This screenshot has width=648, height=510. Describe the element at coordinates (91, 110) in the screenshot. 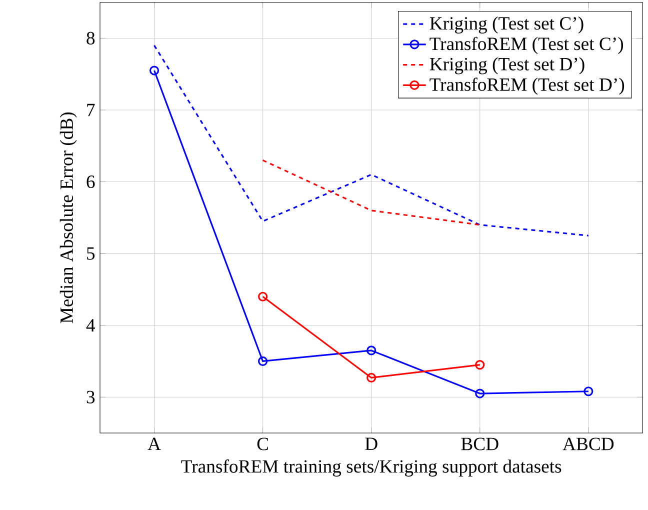

I see `y-tick-label: 7` at that location.